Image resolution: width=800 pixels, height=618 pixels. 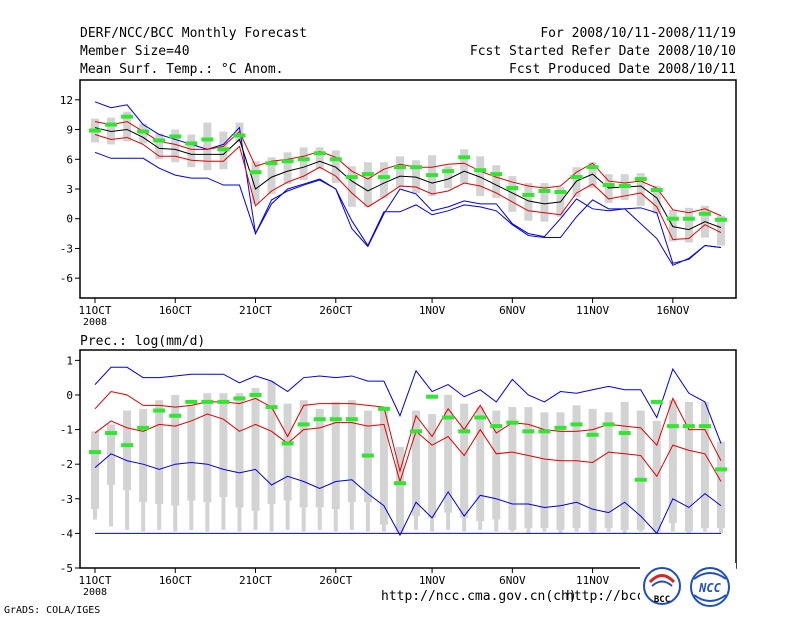 I want to click on temp-xtick-label: 21OCT, so click(x=255, y=310).